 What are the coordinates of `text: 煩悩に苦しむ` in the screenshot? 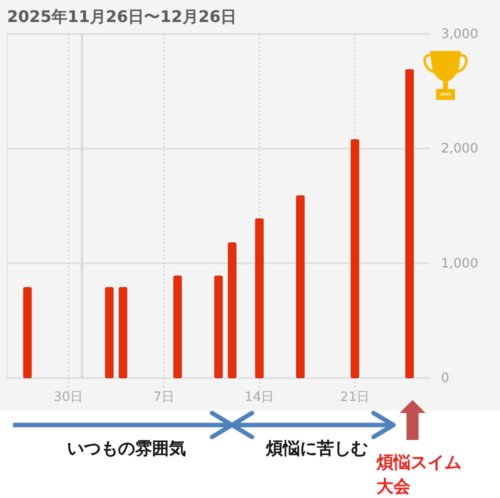 It's located at (317, 449).